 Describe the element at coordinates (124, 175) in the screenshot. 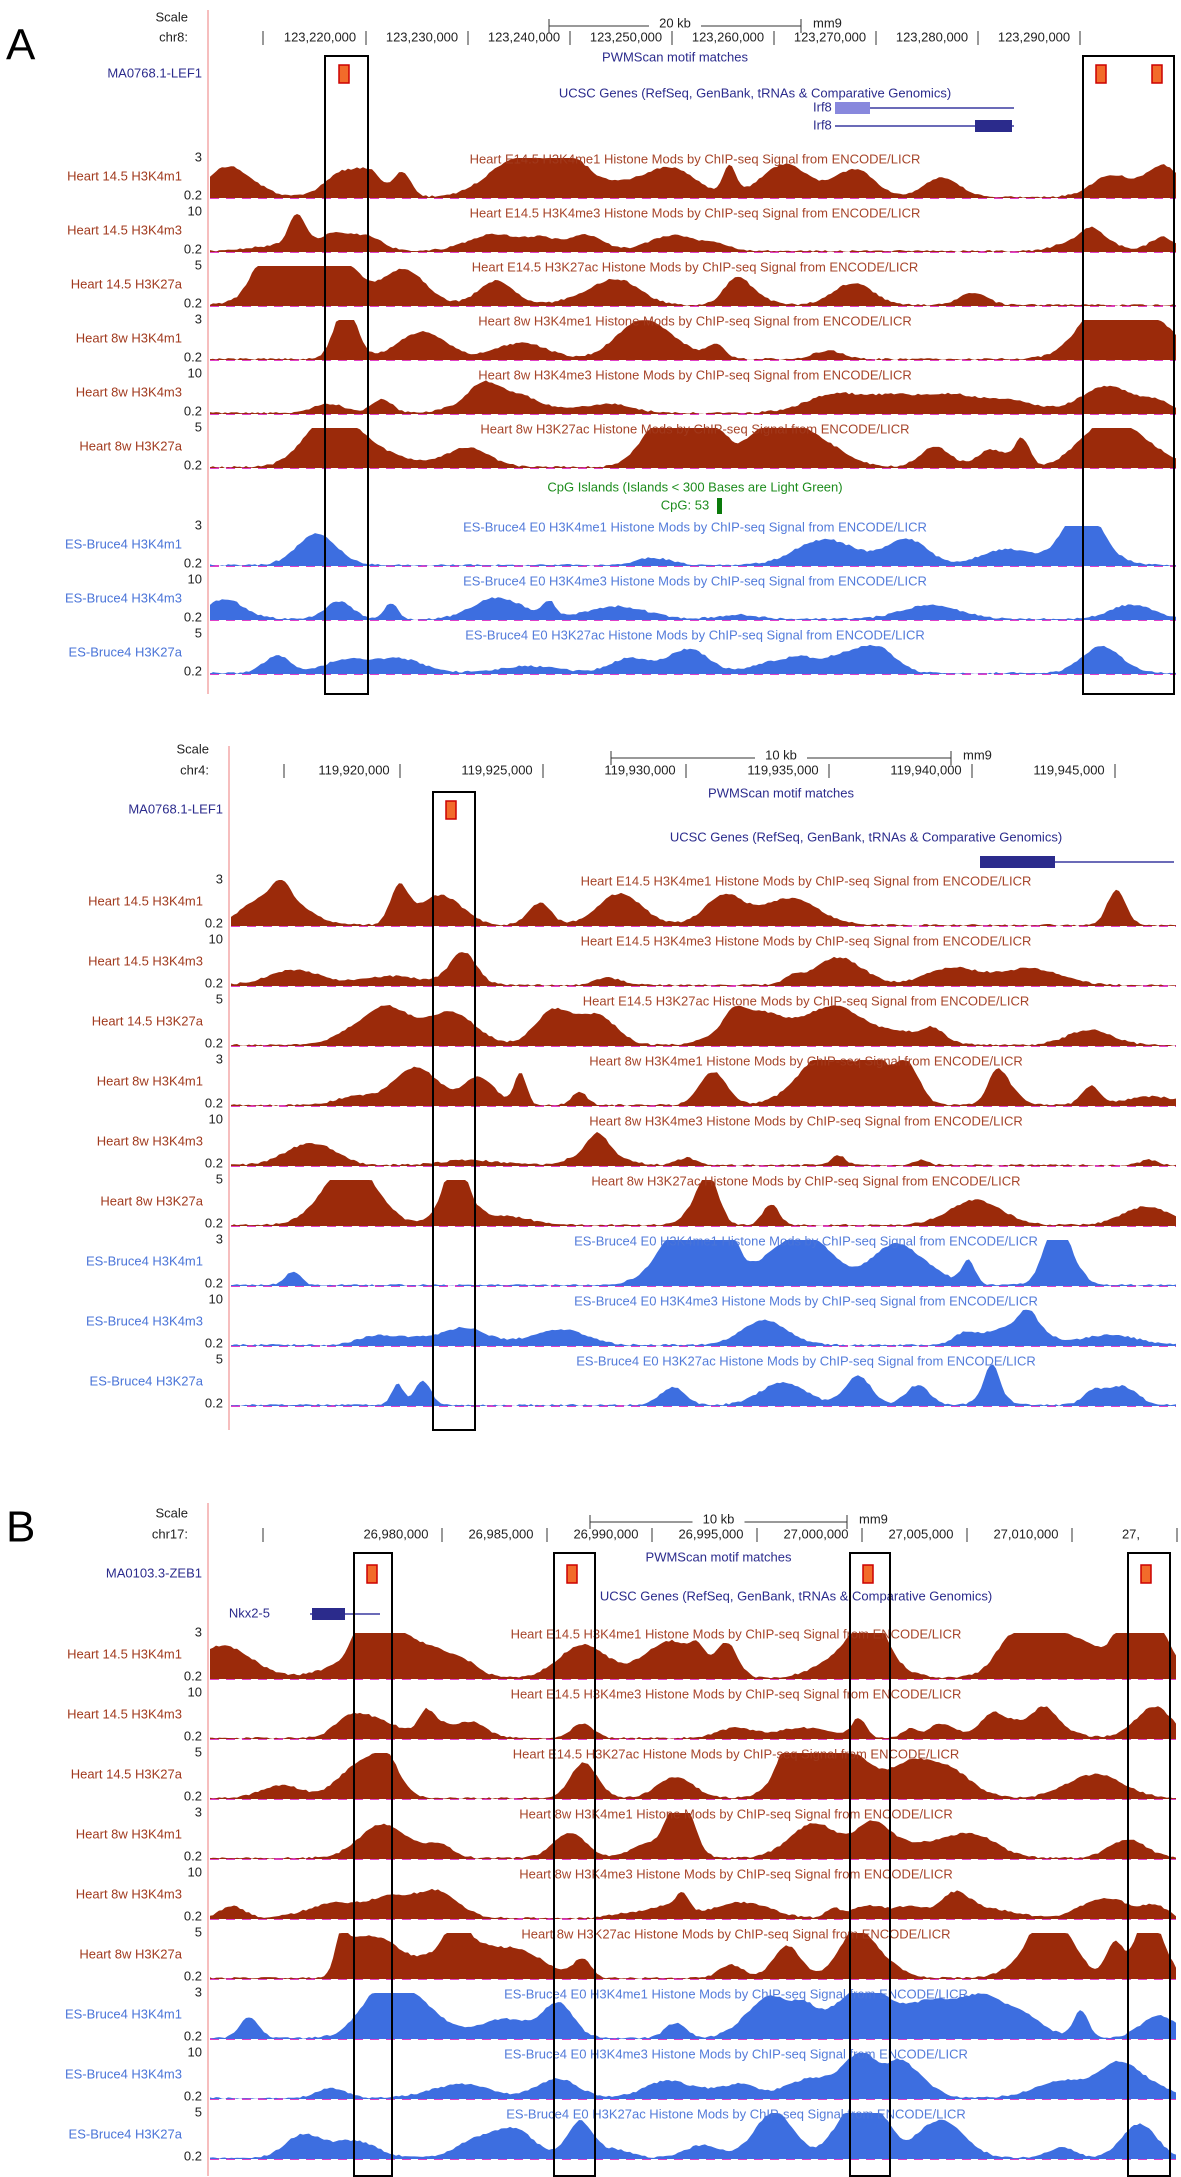

I see `track-label: Heart 14.5 H3K4m1` at that location.